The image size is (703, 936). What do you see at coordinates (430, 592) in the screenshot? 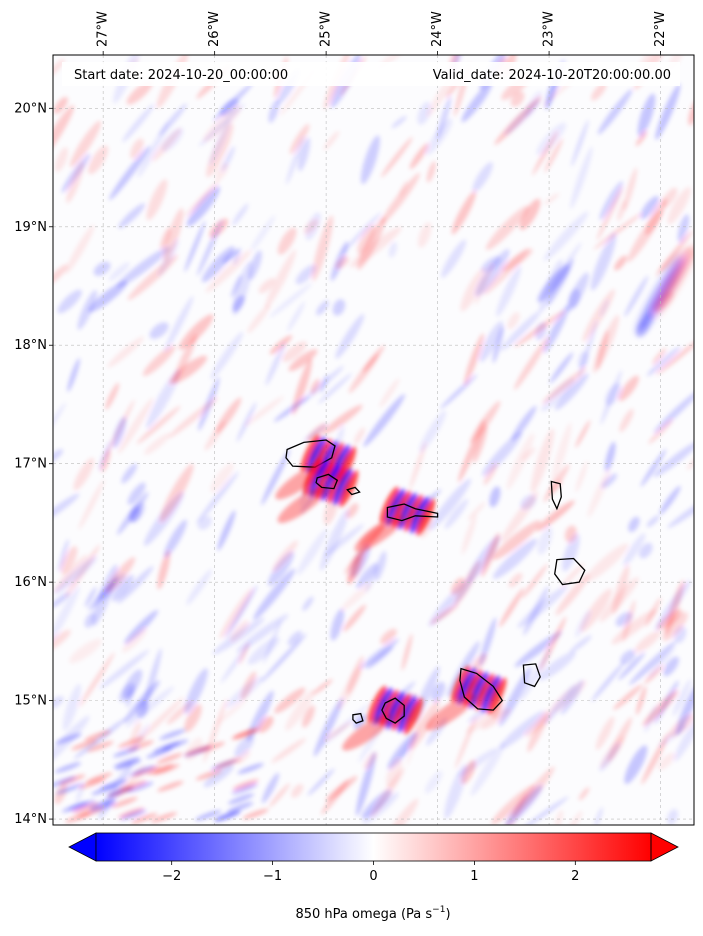
I see `island-coastlines` at bounding box center [430, 592].